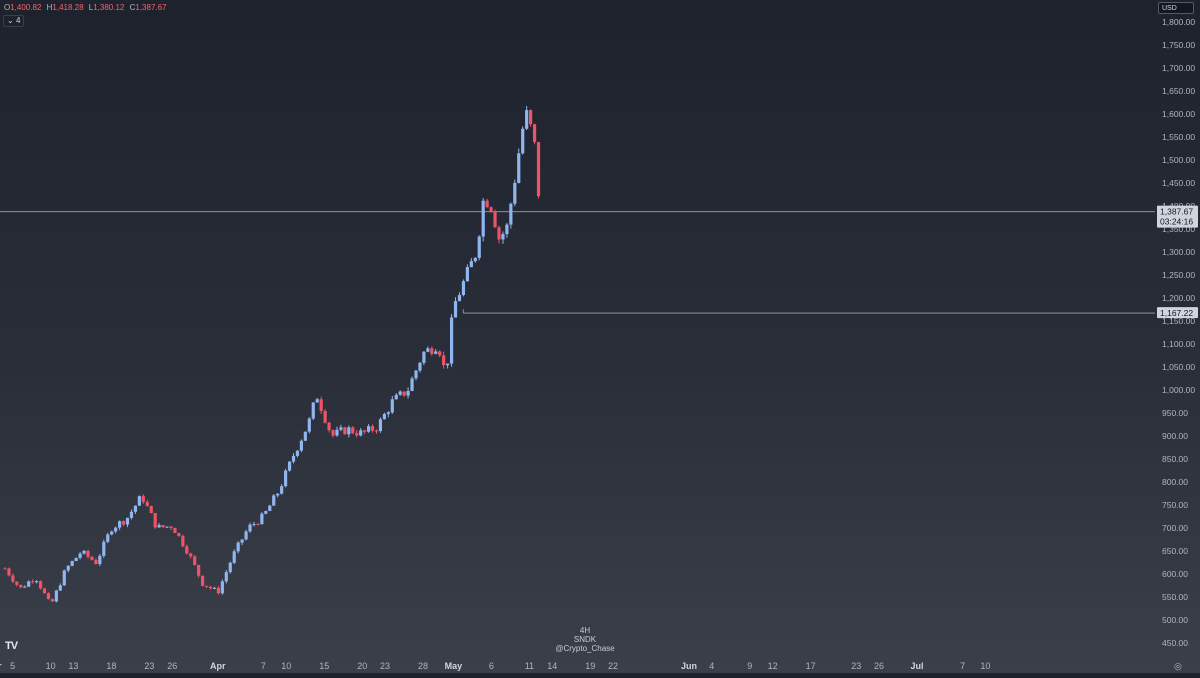  I want to click on x-tick-label: 14, so click(552, 666).